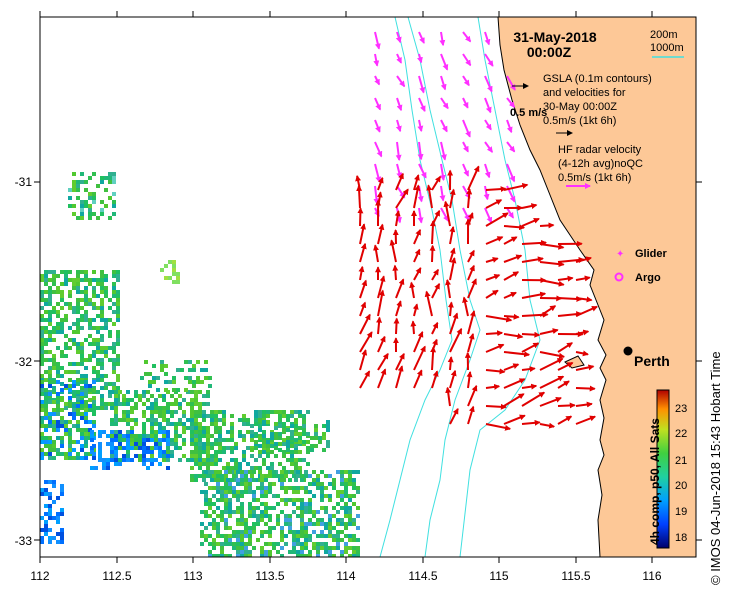 The width and height of the screenshot is (739, 592). Describe the element at coordinates (619, 277) in the screenshot. I see `argo-marker-icon` at that location.